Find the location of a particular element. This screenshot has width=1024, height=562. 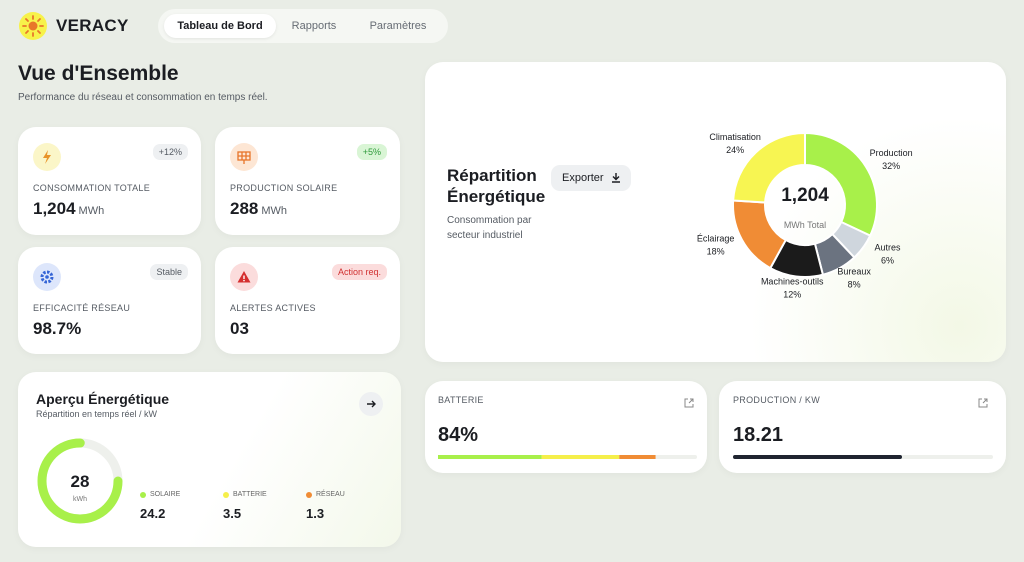

kpi-label: EFFICACITÉ RÉSEAU is located at coordinates (82, 308).